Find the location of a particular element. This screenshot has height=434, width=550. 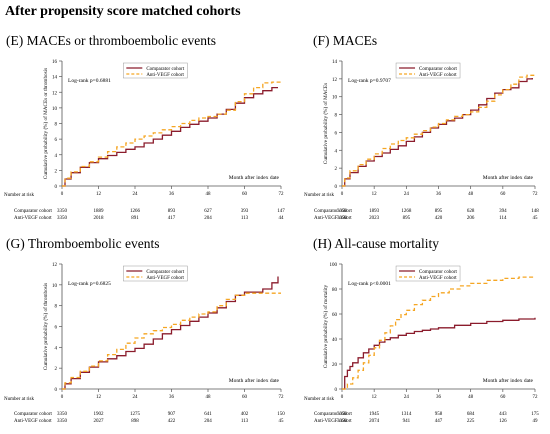

x-tick-label-g: 72 is located at coordinates (282, 397).